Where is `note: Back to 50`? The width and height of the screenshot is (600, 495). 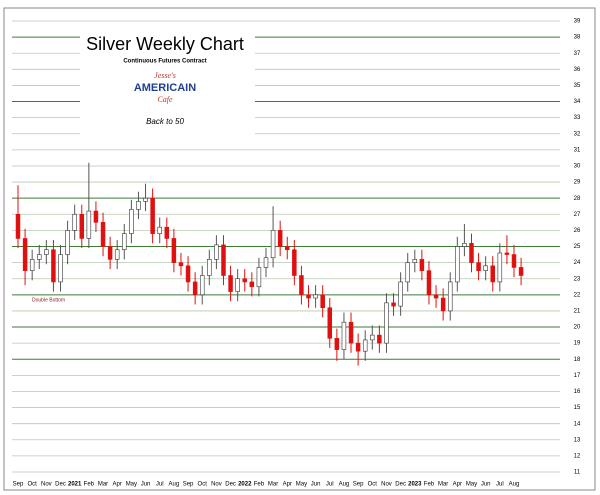
note: Back to 50 is located at coordinates (165, 121).